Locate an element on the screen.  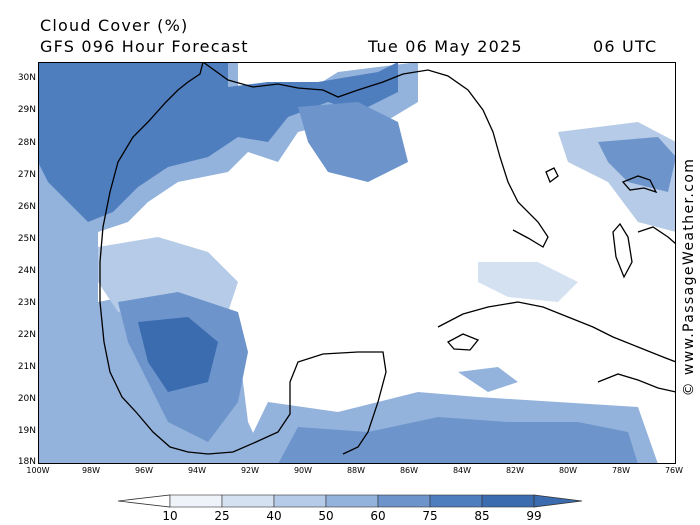
lat-tick-label: 19N is located at coordinates (26, 431).